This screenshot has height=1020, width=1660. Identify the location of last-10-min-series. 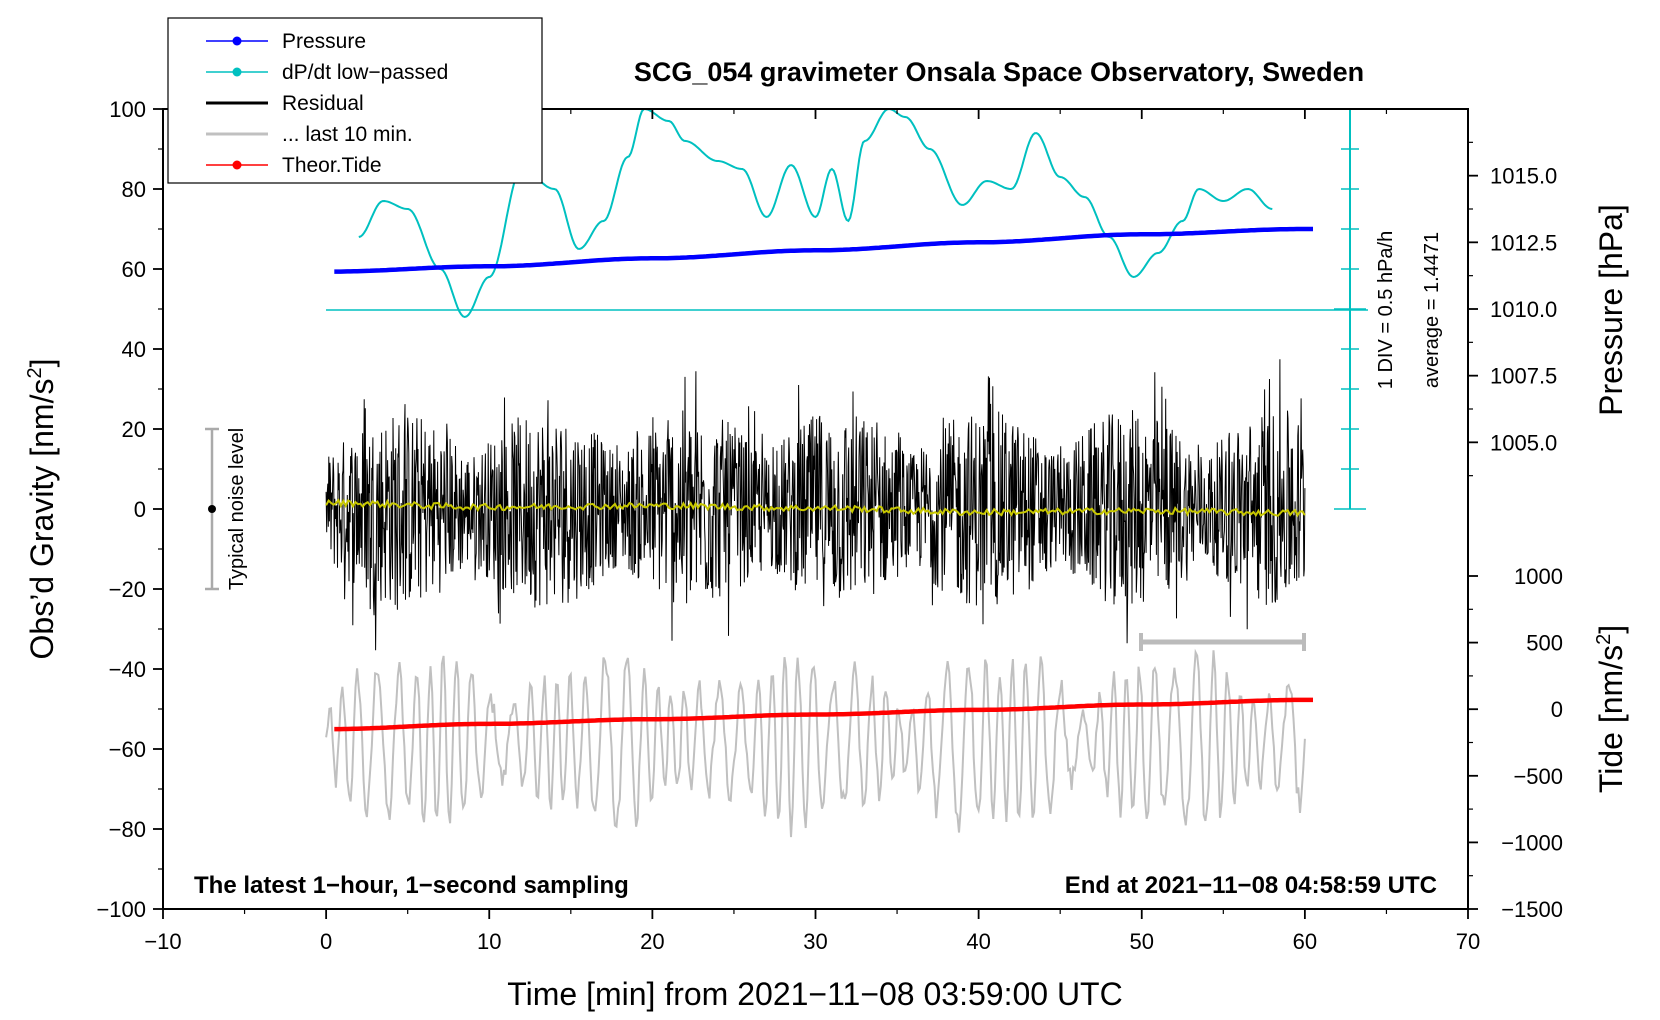
(815, 743).